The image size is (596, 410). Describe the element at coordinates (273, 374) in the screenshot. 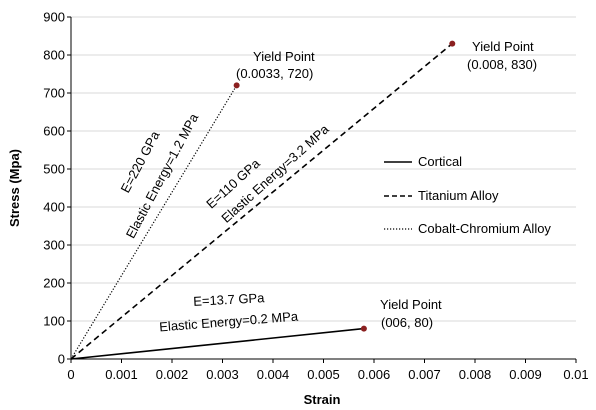

I see `x-tick-label-4: 0.004` at that location.